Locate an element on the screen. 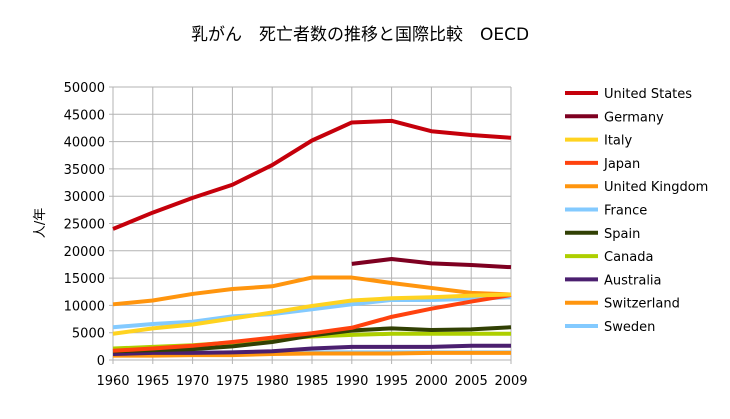 The height and width of the screenshot is (419, 730). x-tick-label: 2000 is located at coordinates (431, 381).